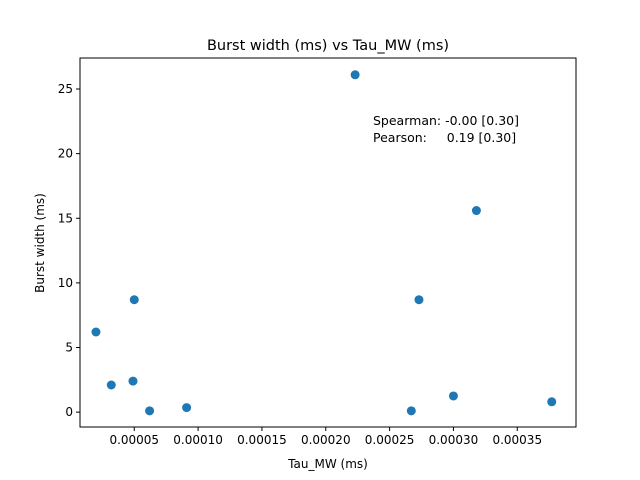 This screenshot has width=640, height=480. What do you see at coordinates (134, 440) in the screenshot?
I see `x-tick-label: 0.00005` at bounding box center [134, 440].